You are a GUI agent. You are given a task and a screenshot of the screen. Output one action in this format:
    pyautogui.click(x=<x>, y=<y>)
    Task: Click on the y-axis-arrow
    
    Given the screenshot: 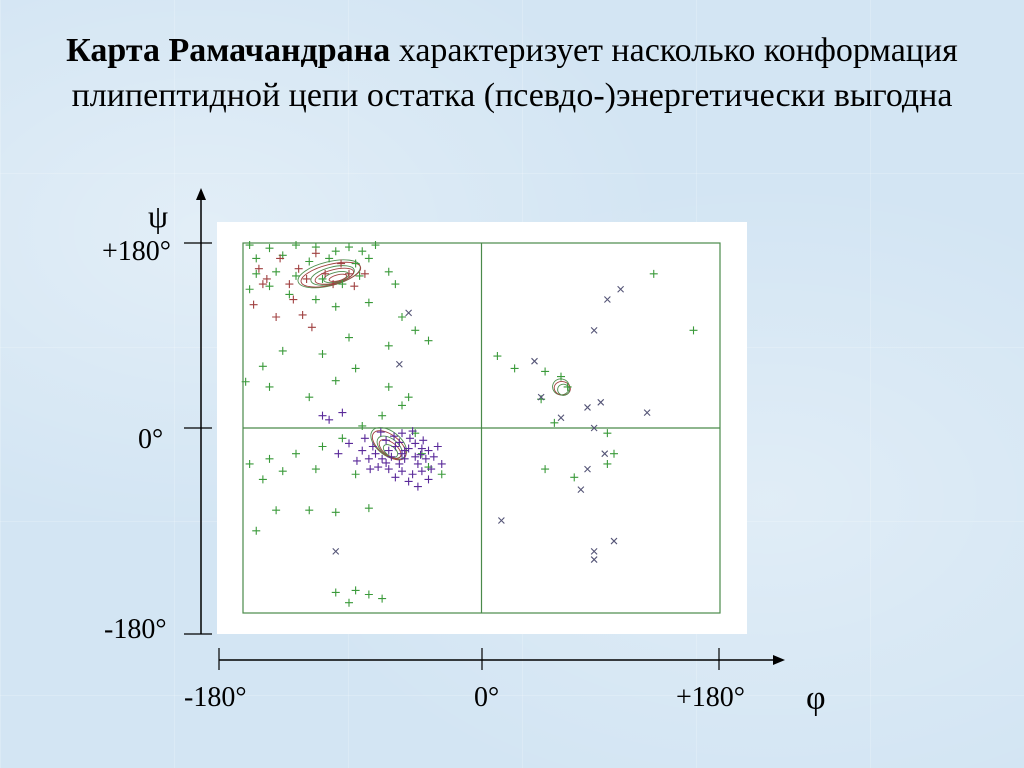 What is the action you would take?
    pyautogui.click(x=201, y=194)
    